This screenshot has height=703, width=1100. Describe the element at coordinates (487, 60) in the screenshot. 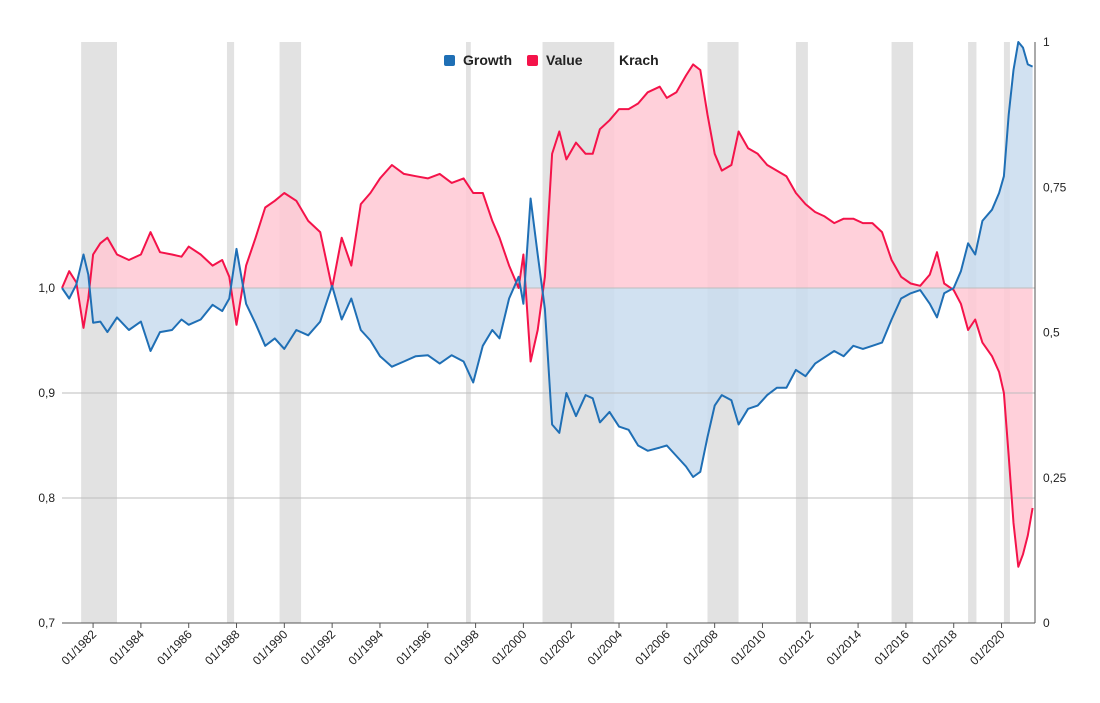

I see `legend-label-growth: Growth` at that location.